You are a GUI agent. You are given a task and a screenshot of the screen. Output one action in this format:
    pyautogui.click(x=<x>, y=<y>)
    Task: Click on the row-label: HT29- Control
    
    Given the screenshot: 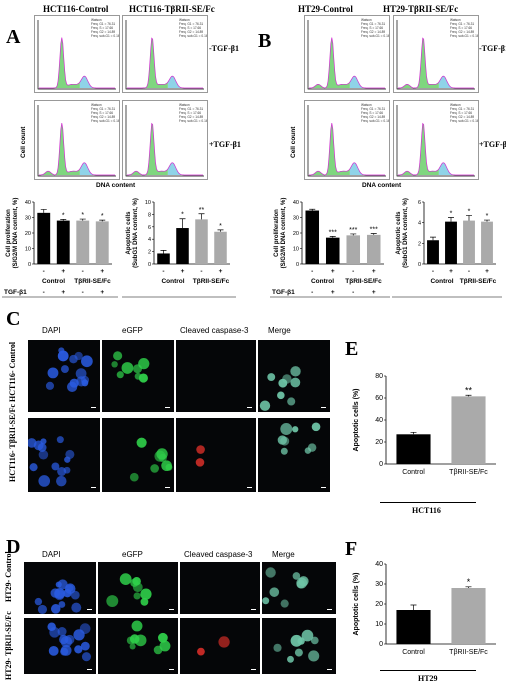 What is the action you would take?
    pyautogui.click(x=8, y=576)
    